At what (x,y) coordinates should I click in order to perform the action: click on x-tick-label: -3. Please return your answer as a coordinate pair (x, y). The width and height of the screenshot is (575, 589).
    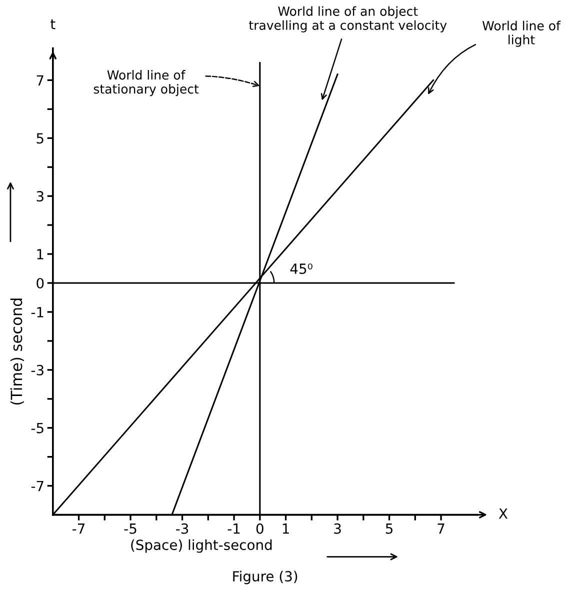
    Looking at the image, I should click on (182, 528).